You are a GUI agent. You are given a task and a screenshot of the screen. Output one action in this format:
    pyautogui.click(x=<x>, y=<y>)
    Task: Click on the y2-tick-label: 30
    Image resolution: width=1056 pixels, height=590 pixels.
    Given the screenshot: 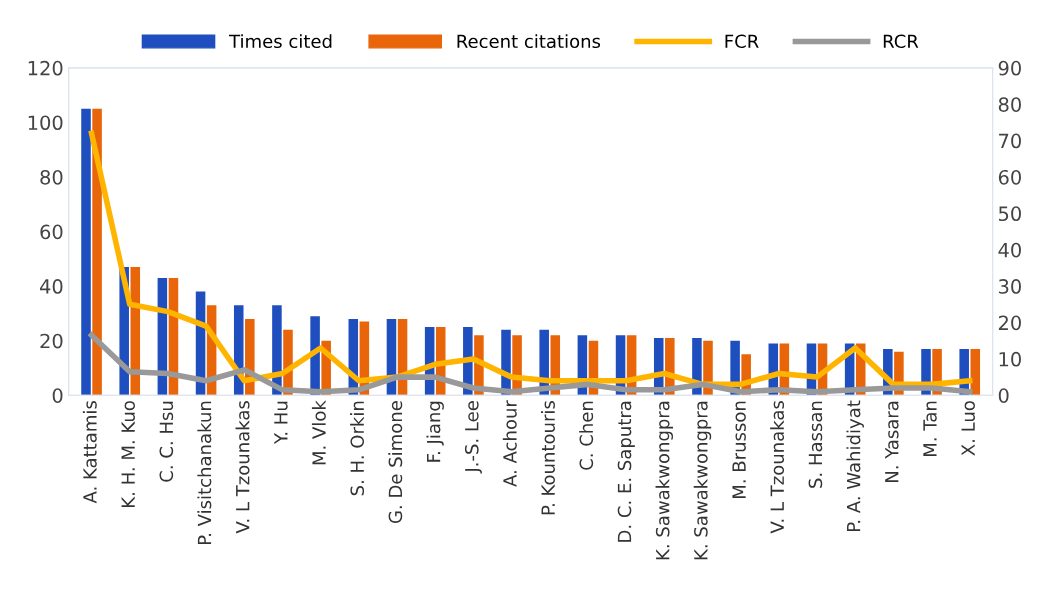 What is the action you would take?
    pyautogui.click(x=1009, y=286)
    